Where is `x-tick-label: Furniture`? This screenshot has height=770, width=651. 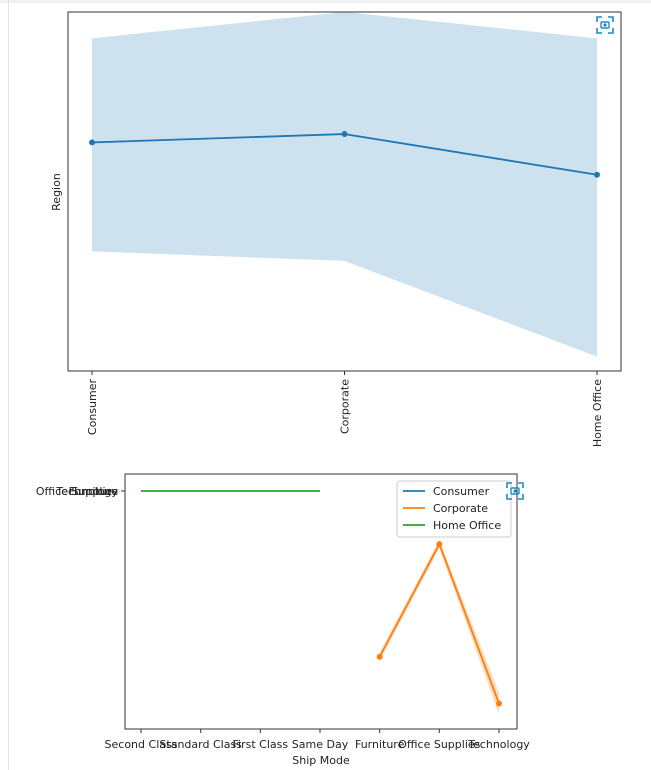
x-tick-label: Furniture is located at coordinates (380, 744).